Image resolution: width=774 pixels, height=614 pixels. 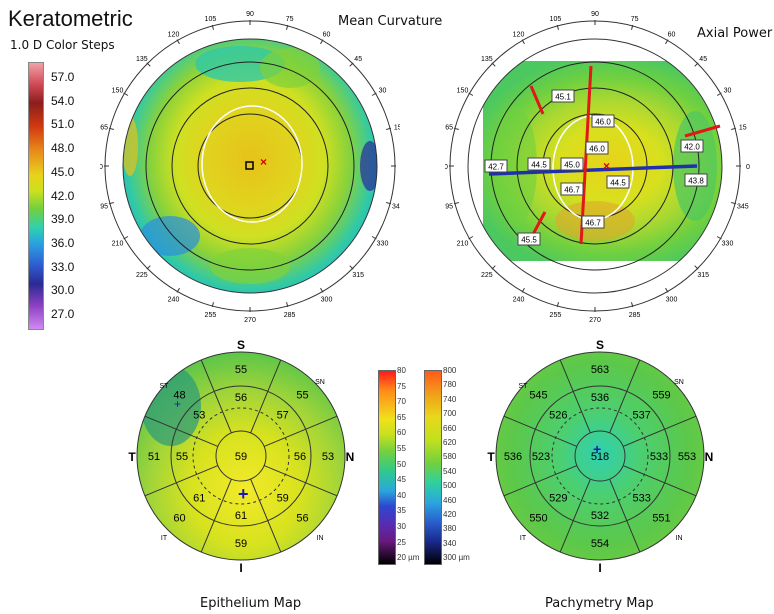 What do you see at coordinates (529, 240) in the screenshot?
I see `axial-value-label: 45.5` at bounding box center [529, 240].